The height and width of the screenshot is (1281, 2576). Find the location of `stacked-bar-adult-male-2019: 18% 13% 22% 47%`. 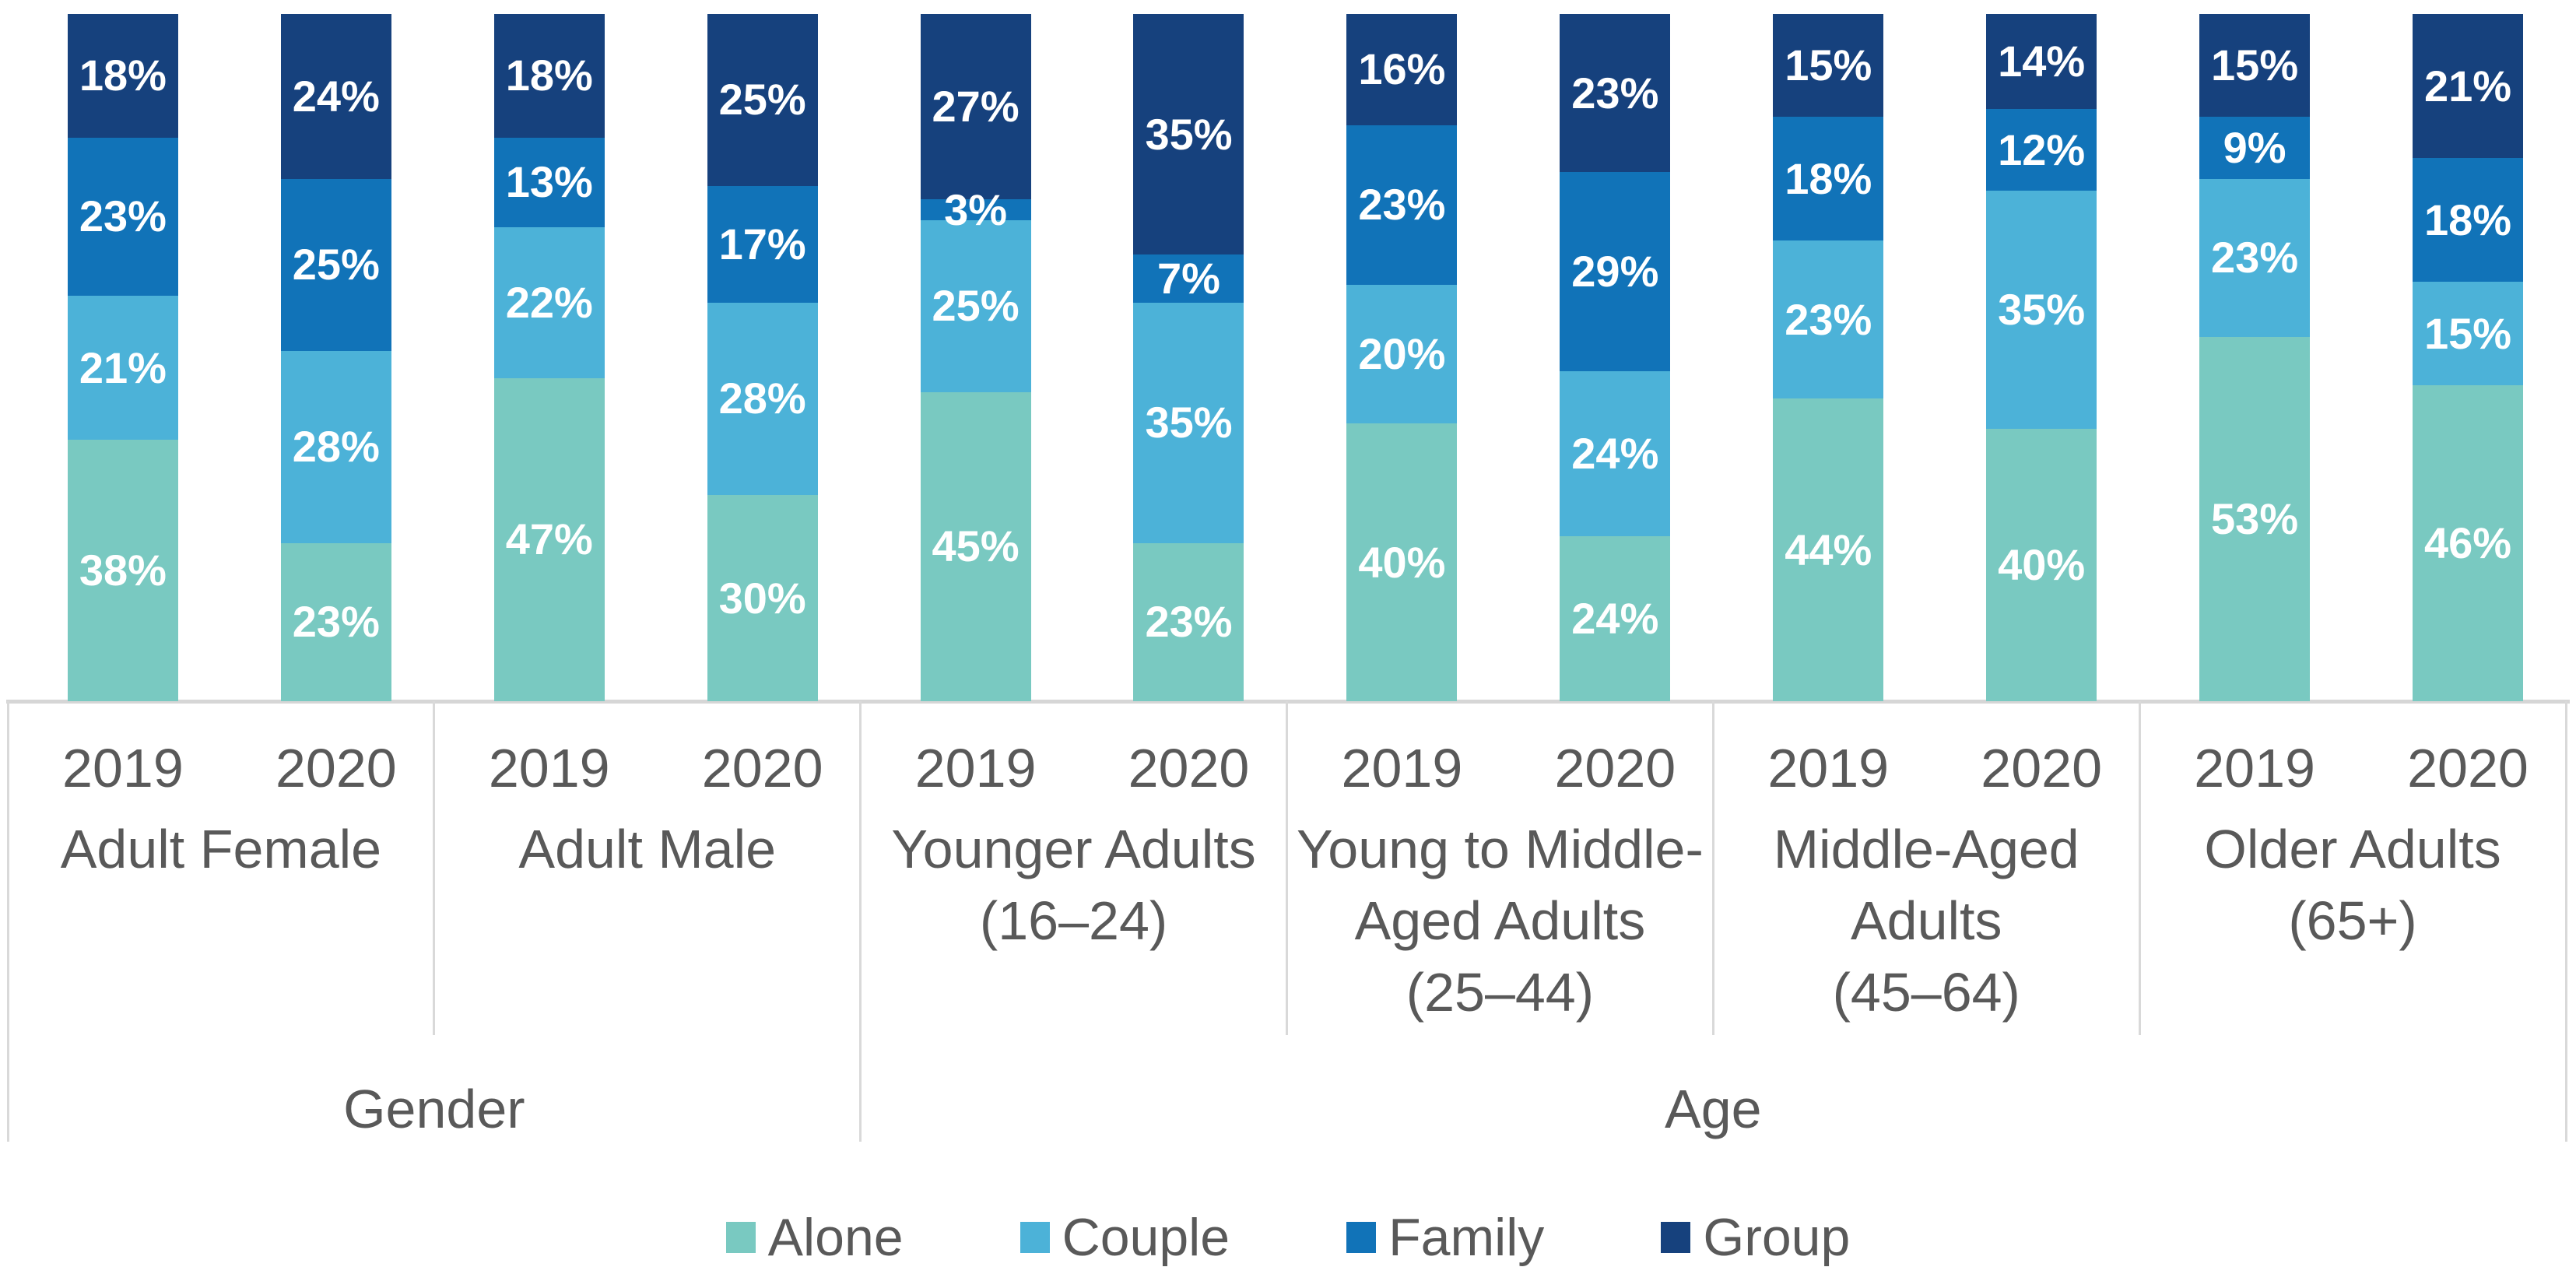

stacked-bar-adult-male-2019: 18% 13% 22% 47% is located at coordinates (549, 357).